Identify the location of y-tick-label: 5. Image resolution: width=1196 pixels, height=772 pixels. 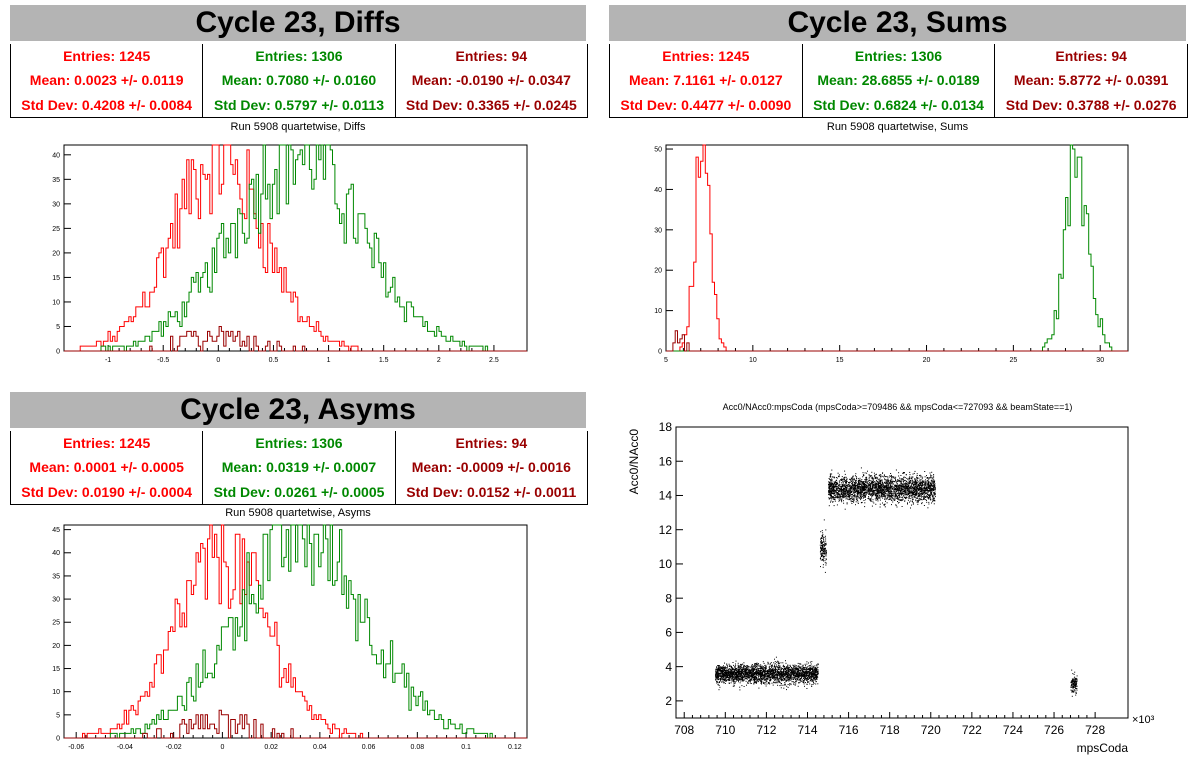
(58, 327).